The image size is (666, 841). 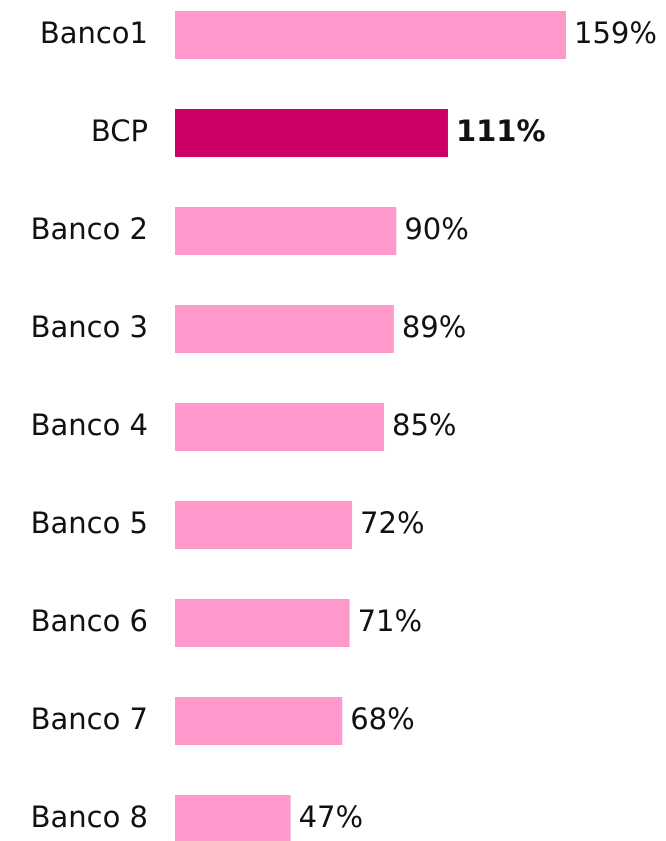 What do you see at coordinates (89, 425) in the screenshot?
I see `category-label: Banco 4` at bounding box center [89, 425].